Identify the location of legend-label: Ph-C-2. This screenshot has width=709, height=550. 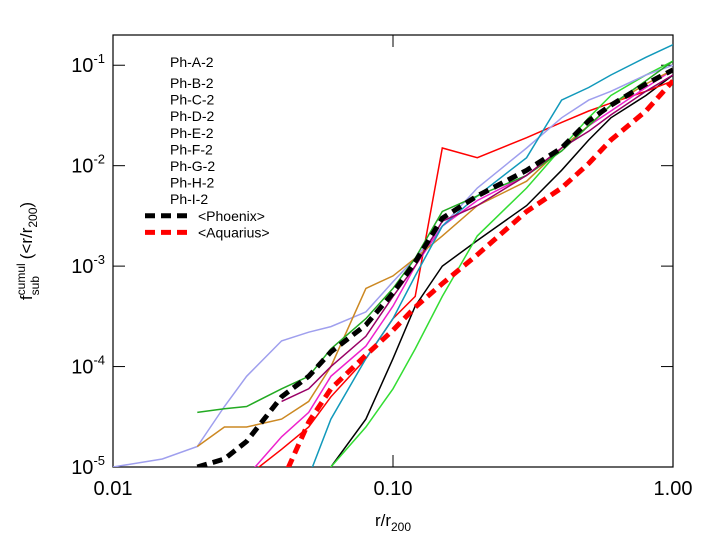
(192, 100).